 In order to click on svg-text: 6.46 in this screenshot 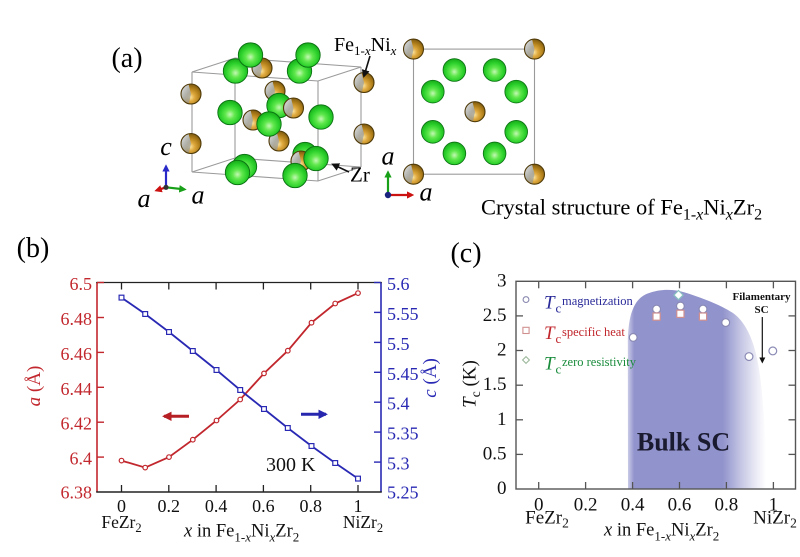, I will do `click(77, 354)`.